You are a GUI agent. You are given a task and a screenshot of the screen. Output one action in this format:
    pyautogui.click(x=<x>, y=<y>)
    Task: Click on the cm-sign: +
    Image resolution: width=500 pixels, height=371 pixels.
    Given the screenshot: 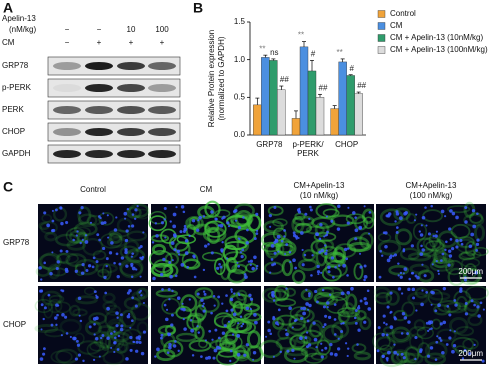 What is the action you would take?
    pyautogui.click(x=99, y=42)
    